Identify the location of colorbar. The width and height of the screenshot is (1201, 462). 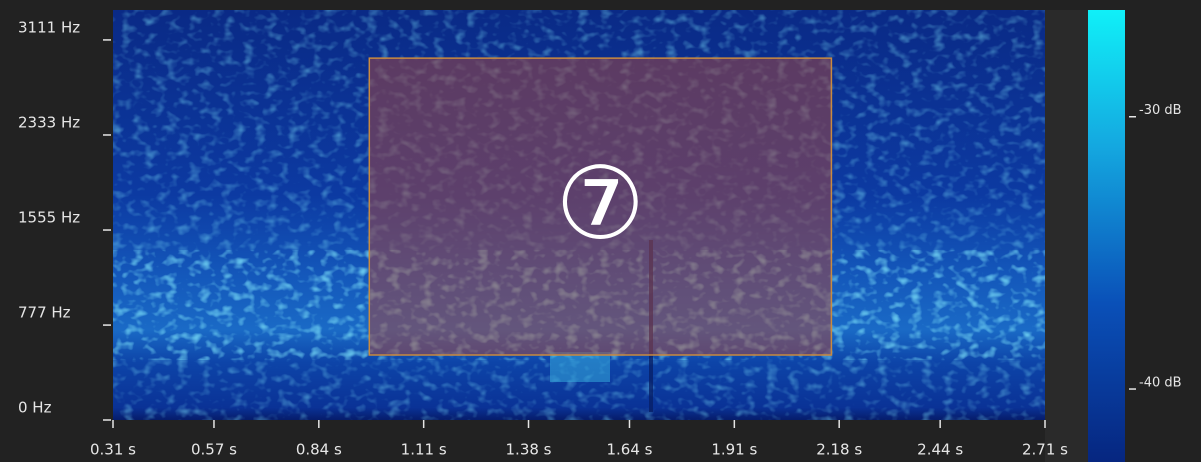
(1106, 236).